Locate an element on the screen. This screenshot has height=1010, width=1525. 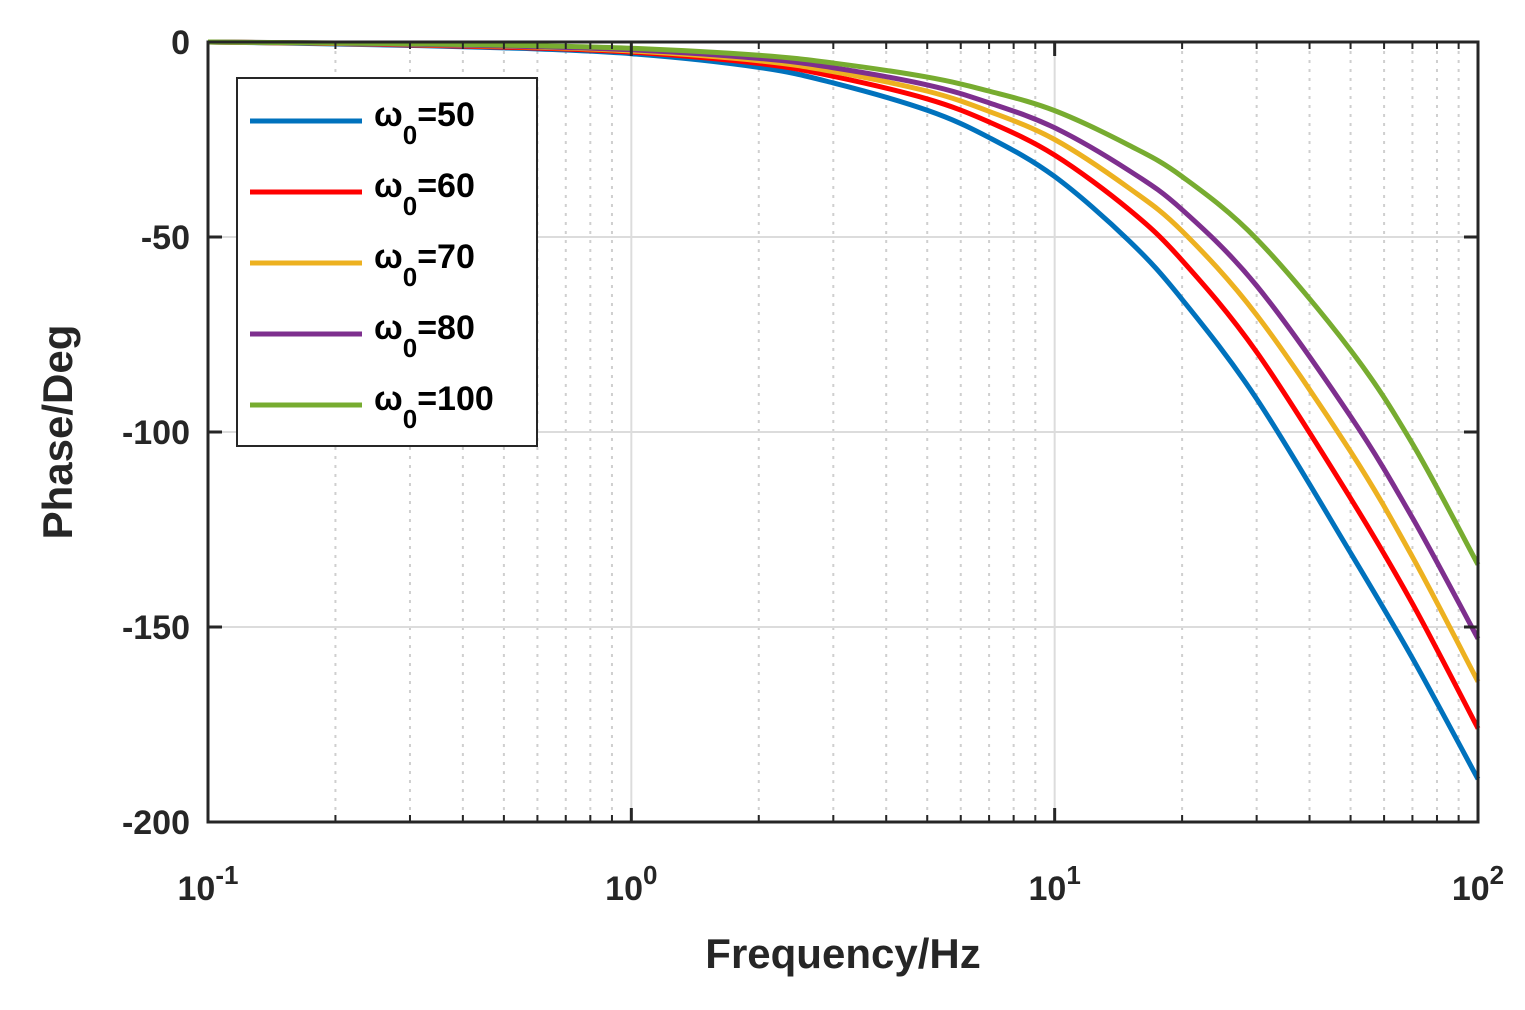
legend-label-2: ω0=70 is located at coordinates (424, 265).